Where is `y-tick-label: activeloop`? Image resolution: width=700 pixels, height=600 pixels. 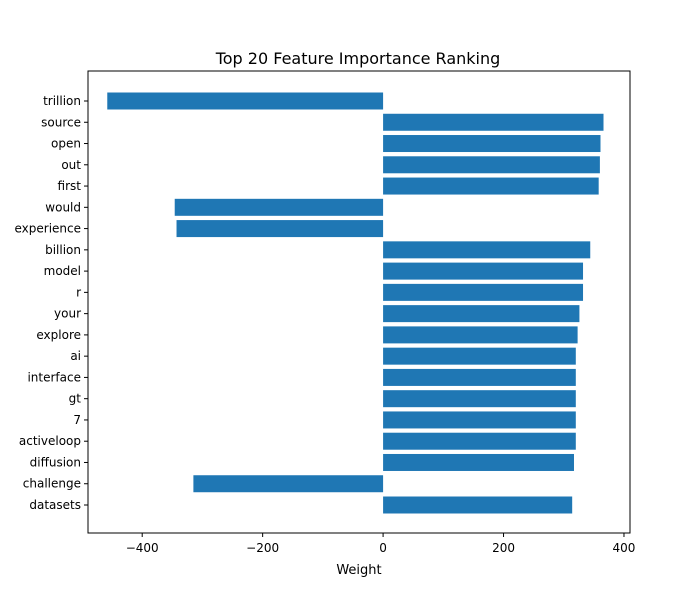 y-tick-label: activeloop is located at coordinates (50, 441).